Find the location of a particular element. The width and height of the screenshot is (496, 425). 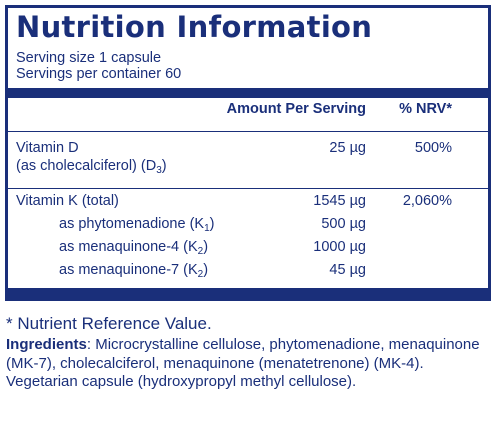

nutrient-name-menaquinone-4: as menaquinone-4 (K2) is located at coordinates (134, 248).